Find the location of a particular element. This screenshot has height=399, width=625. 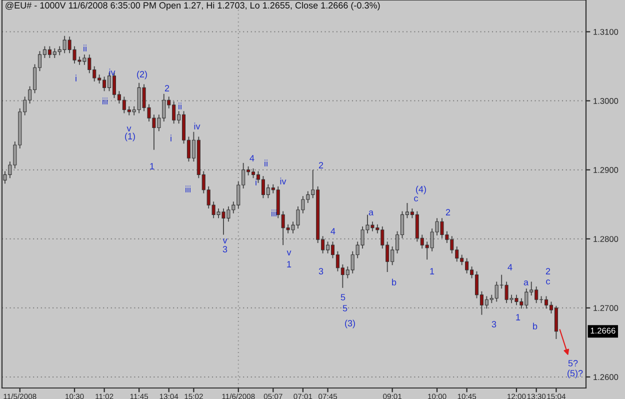

chart-title: @EU# - 1000V 11/6/2008 6:35:00 PM Open 1.27, Hi 1.2703, Lo 1.2655, Close 1.2666 (-0.3%) is located at coordinates (193, 6).